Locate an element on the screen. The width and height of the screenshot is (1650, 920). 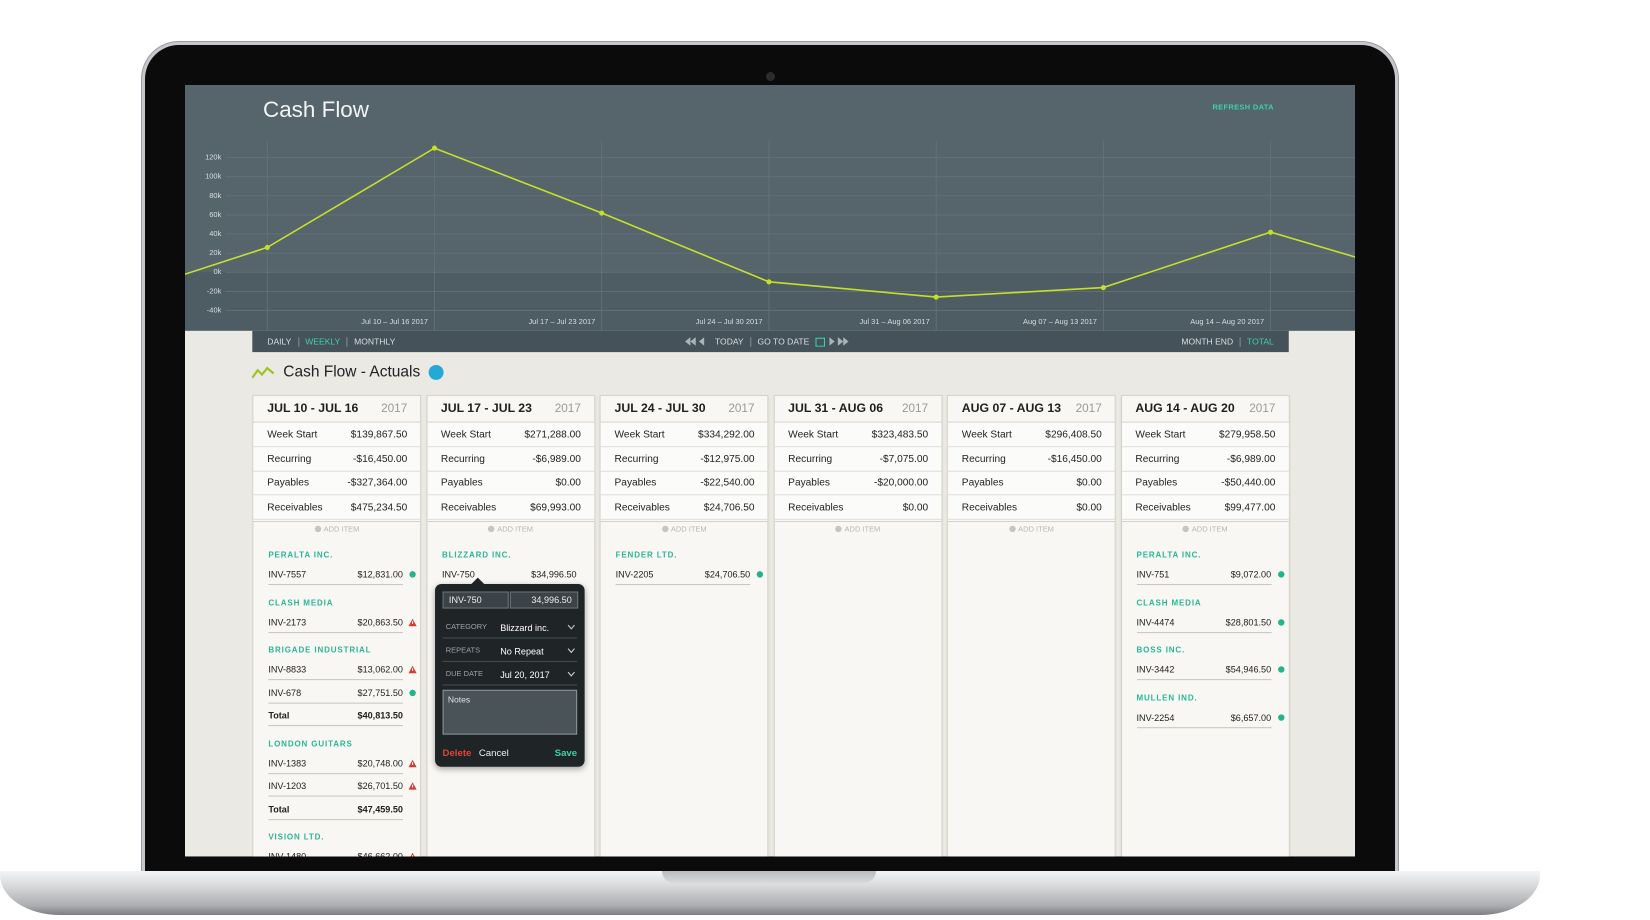
add-item-label: ADD ITEM is located at coordinates (1036, 530).